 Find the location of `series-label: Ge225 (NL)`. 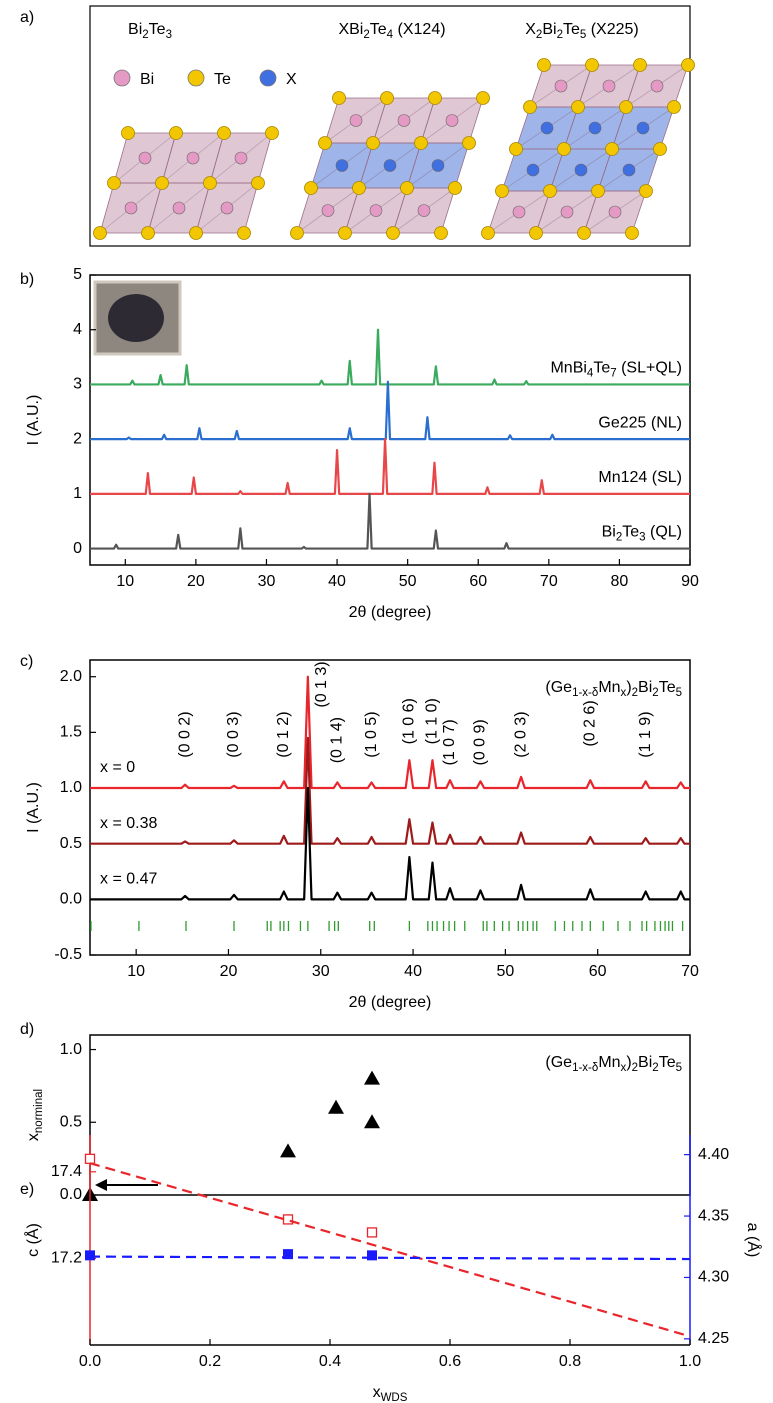

series-label: Ge225 (NL) is located at coordinates (640, 422).